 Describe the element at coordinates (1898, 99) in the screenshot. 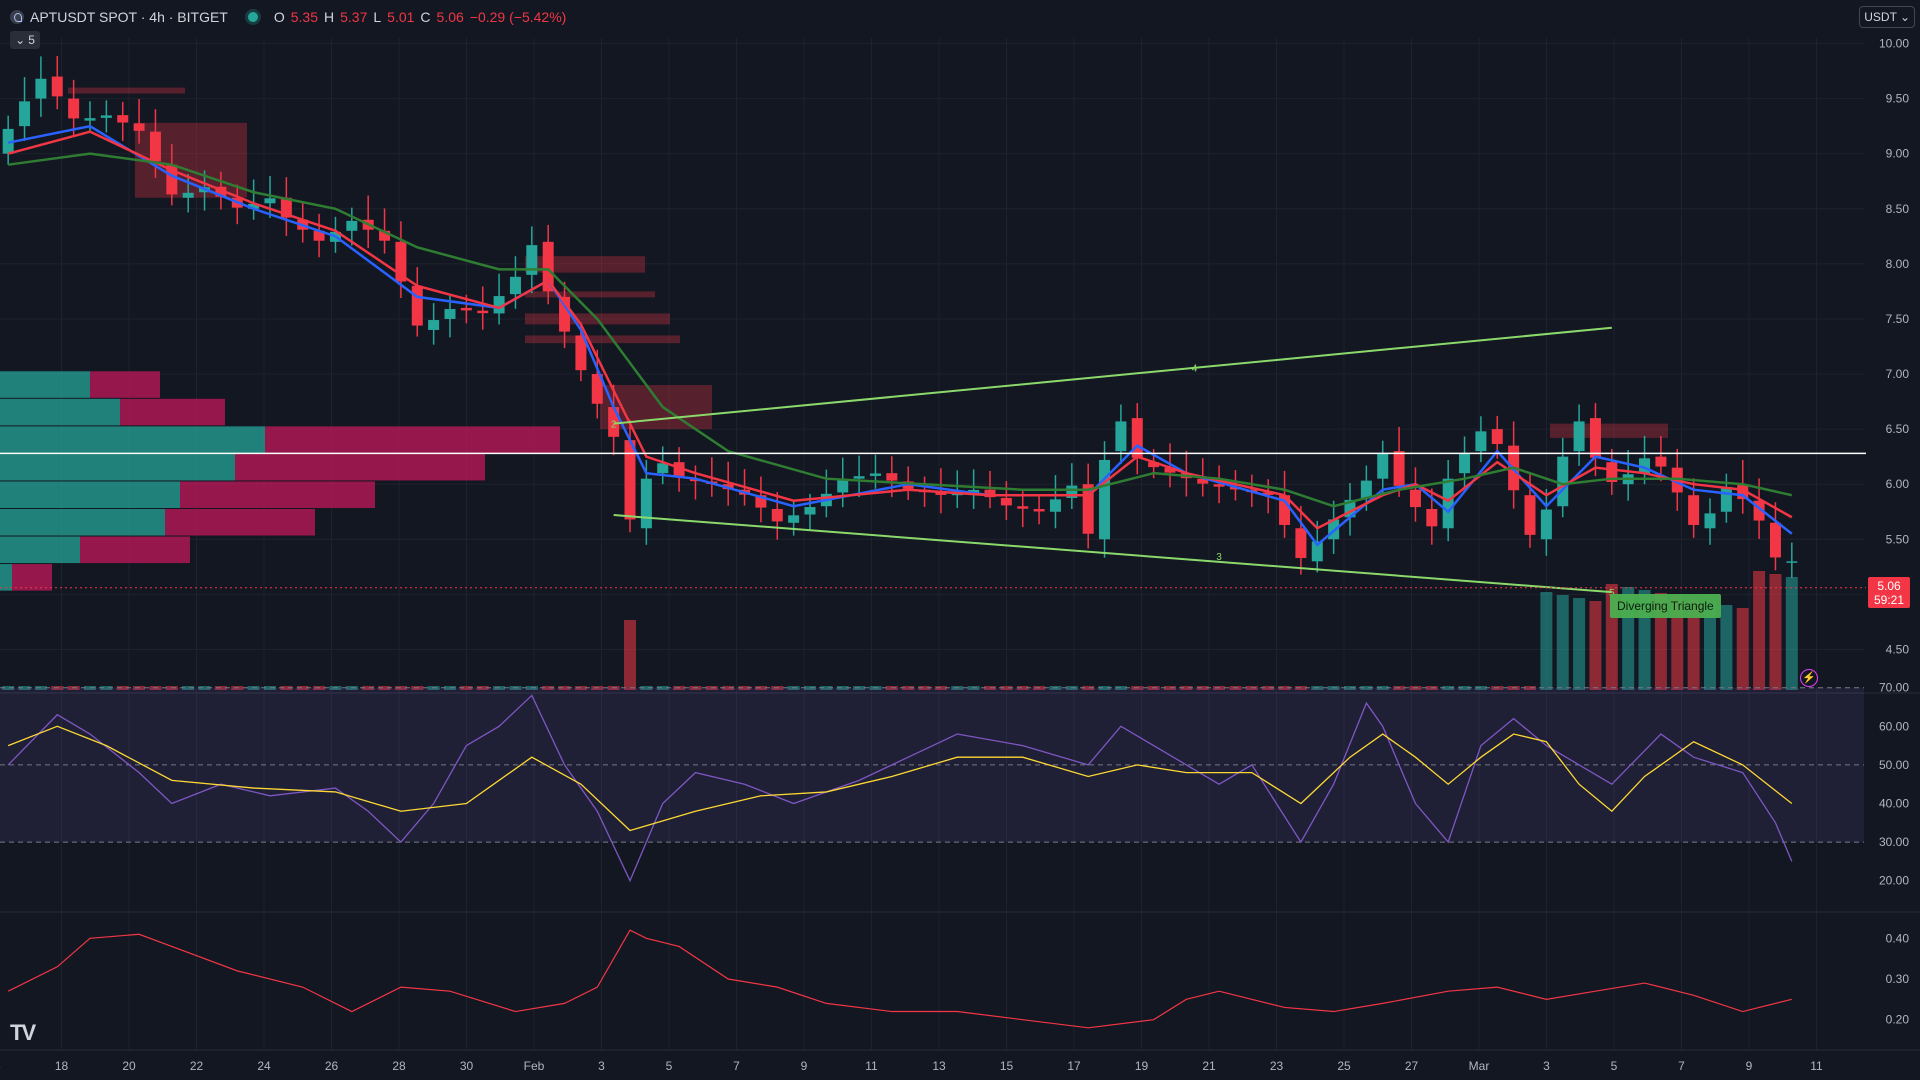

I see `price-axis-label: 9.50` at that location.